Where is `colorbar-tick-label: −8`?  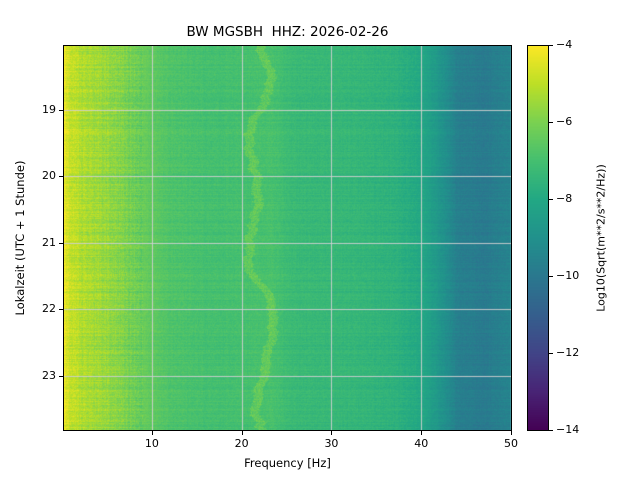 colorbar-tick-label: −8 is located at coordinates (564, 198).